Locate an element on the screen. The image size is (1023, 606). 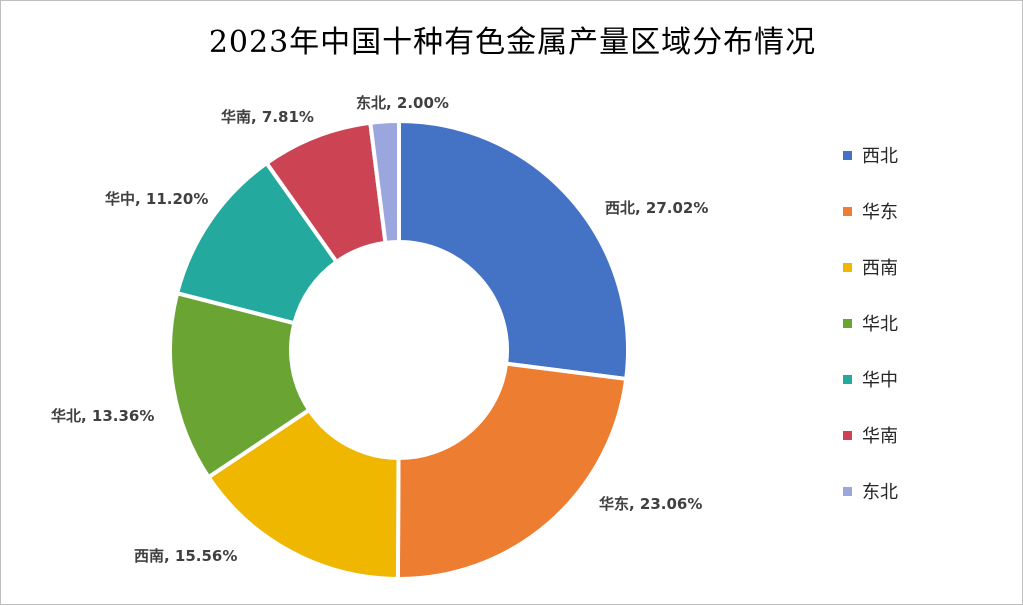
legend: 西北 华东 西南 华北 华中 华南 东北 is located at coordinates (870, 323).